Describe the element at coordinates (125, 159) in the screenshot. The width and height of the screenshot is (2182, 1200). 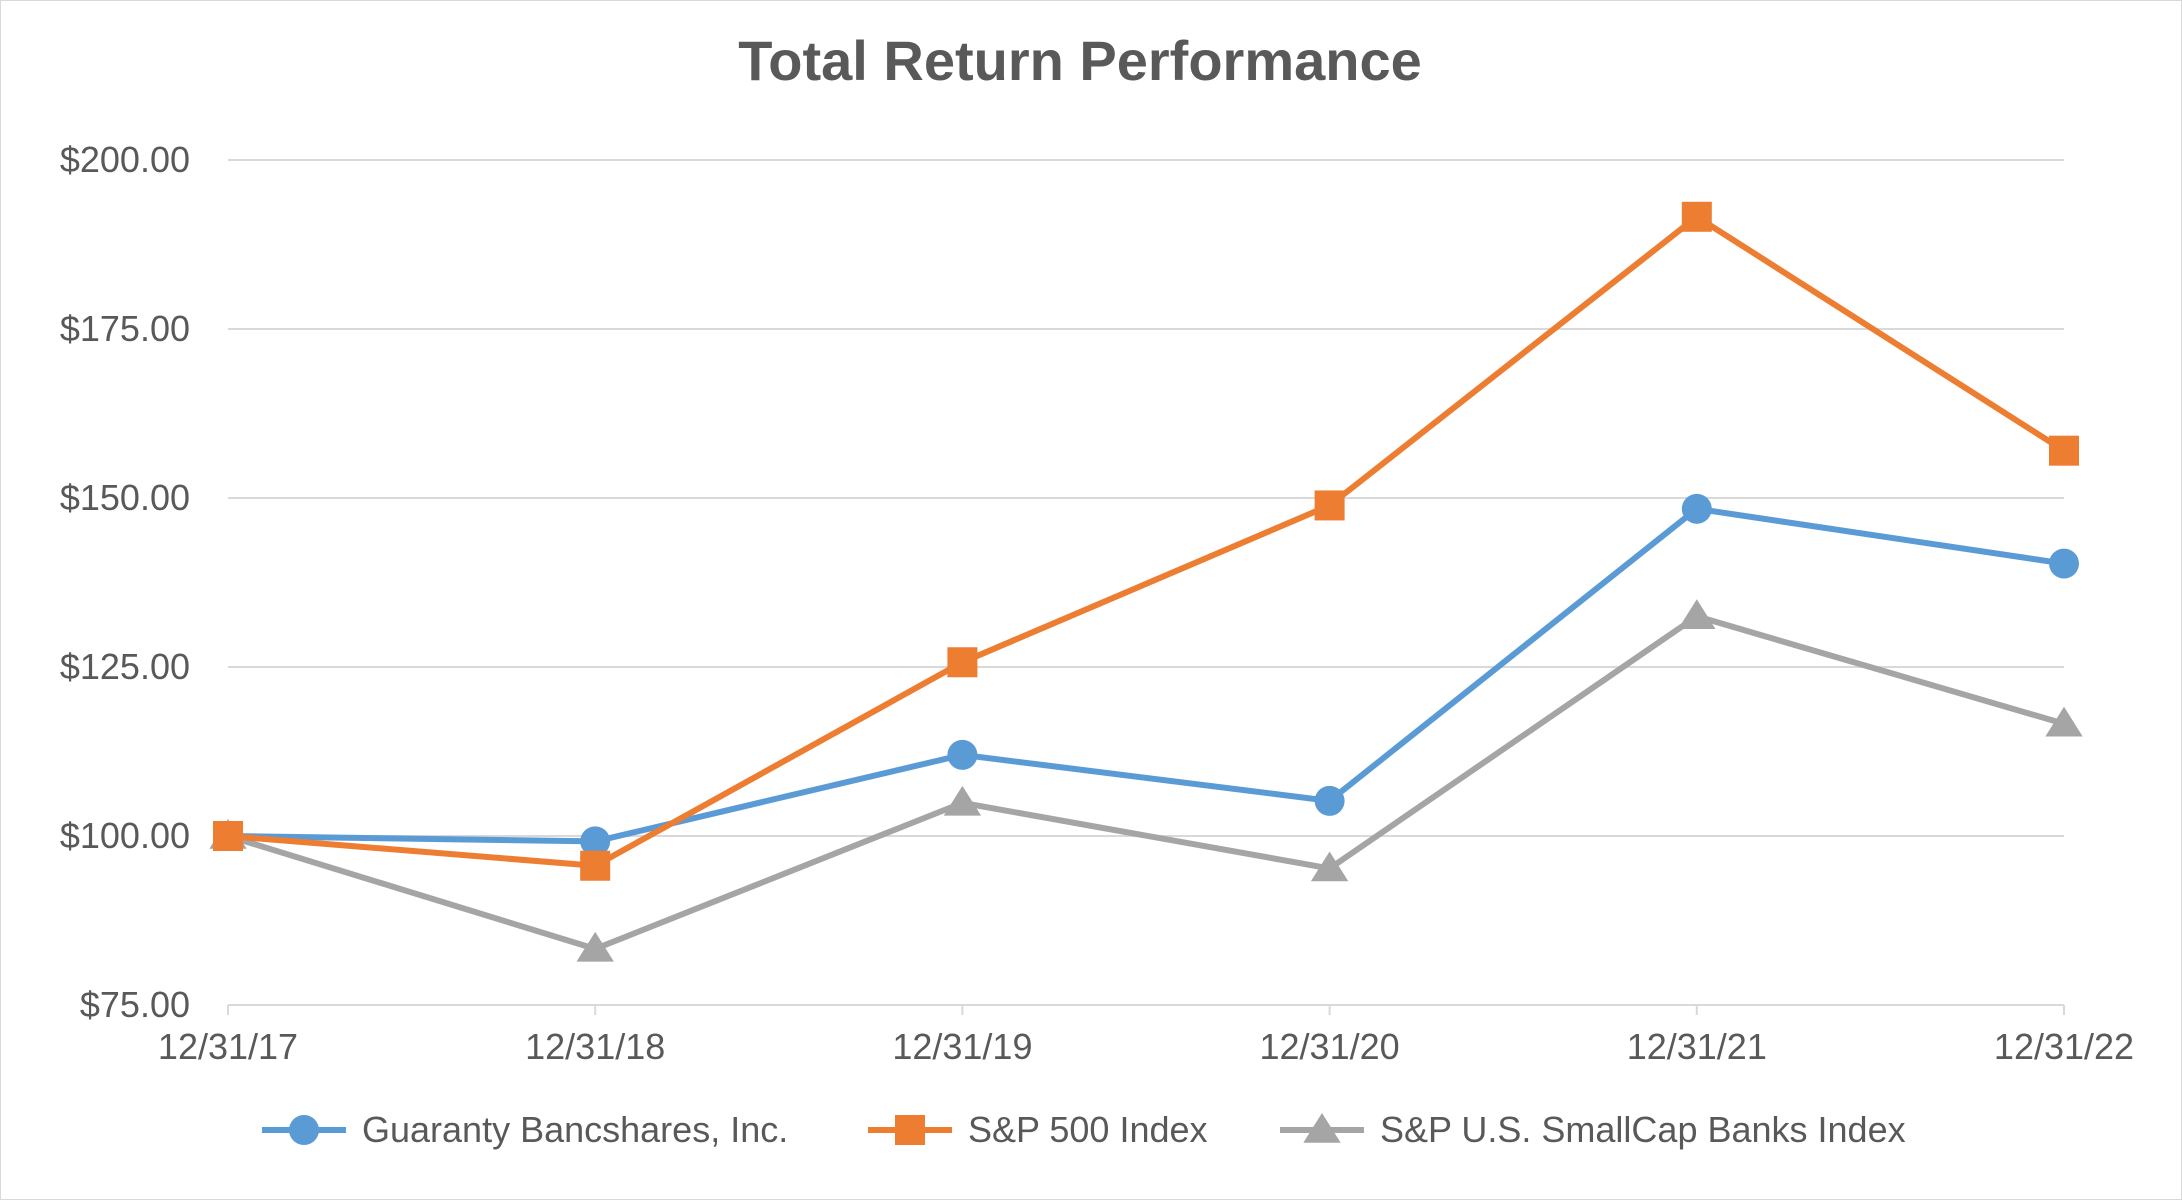
I see `y-tick-label: $200.00` at that location.